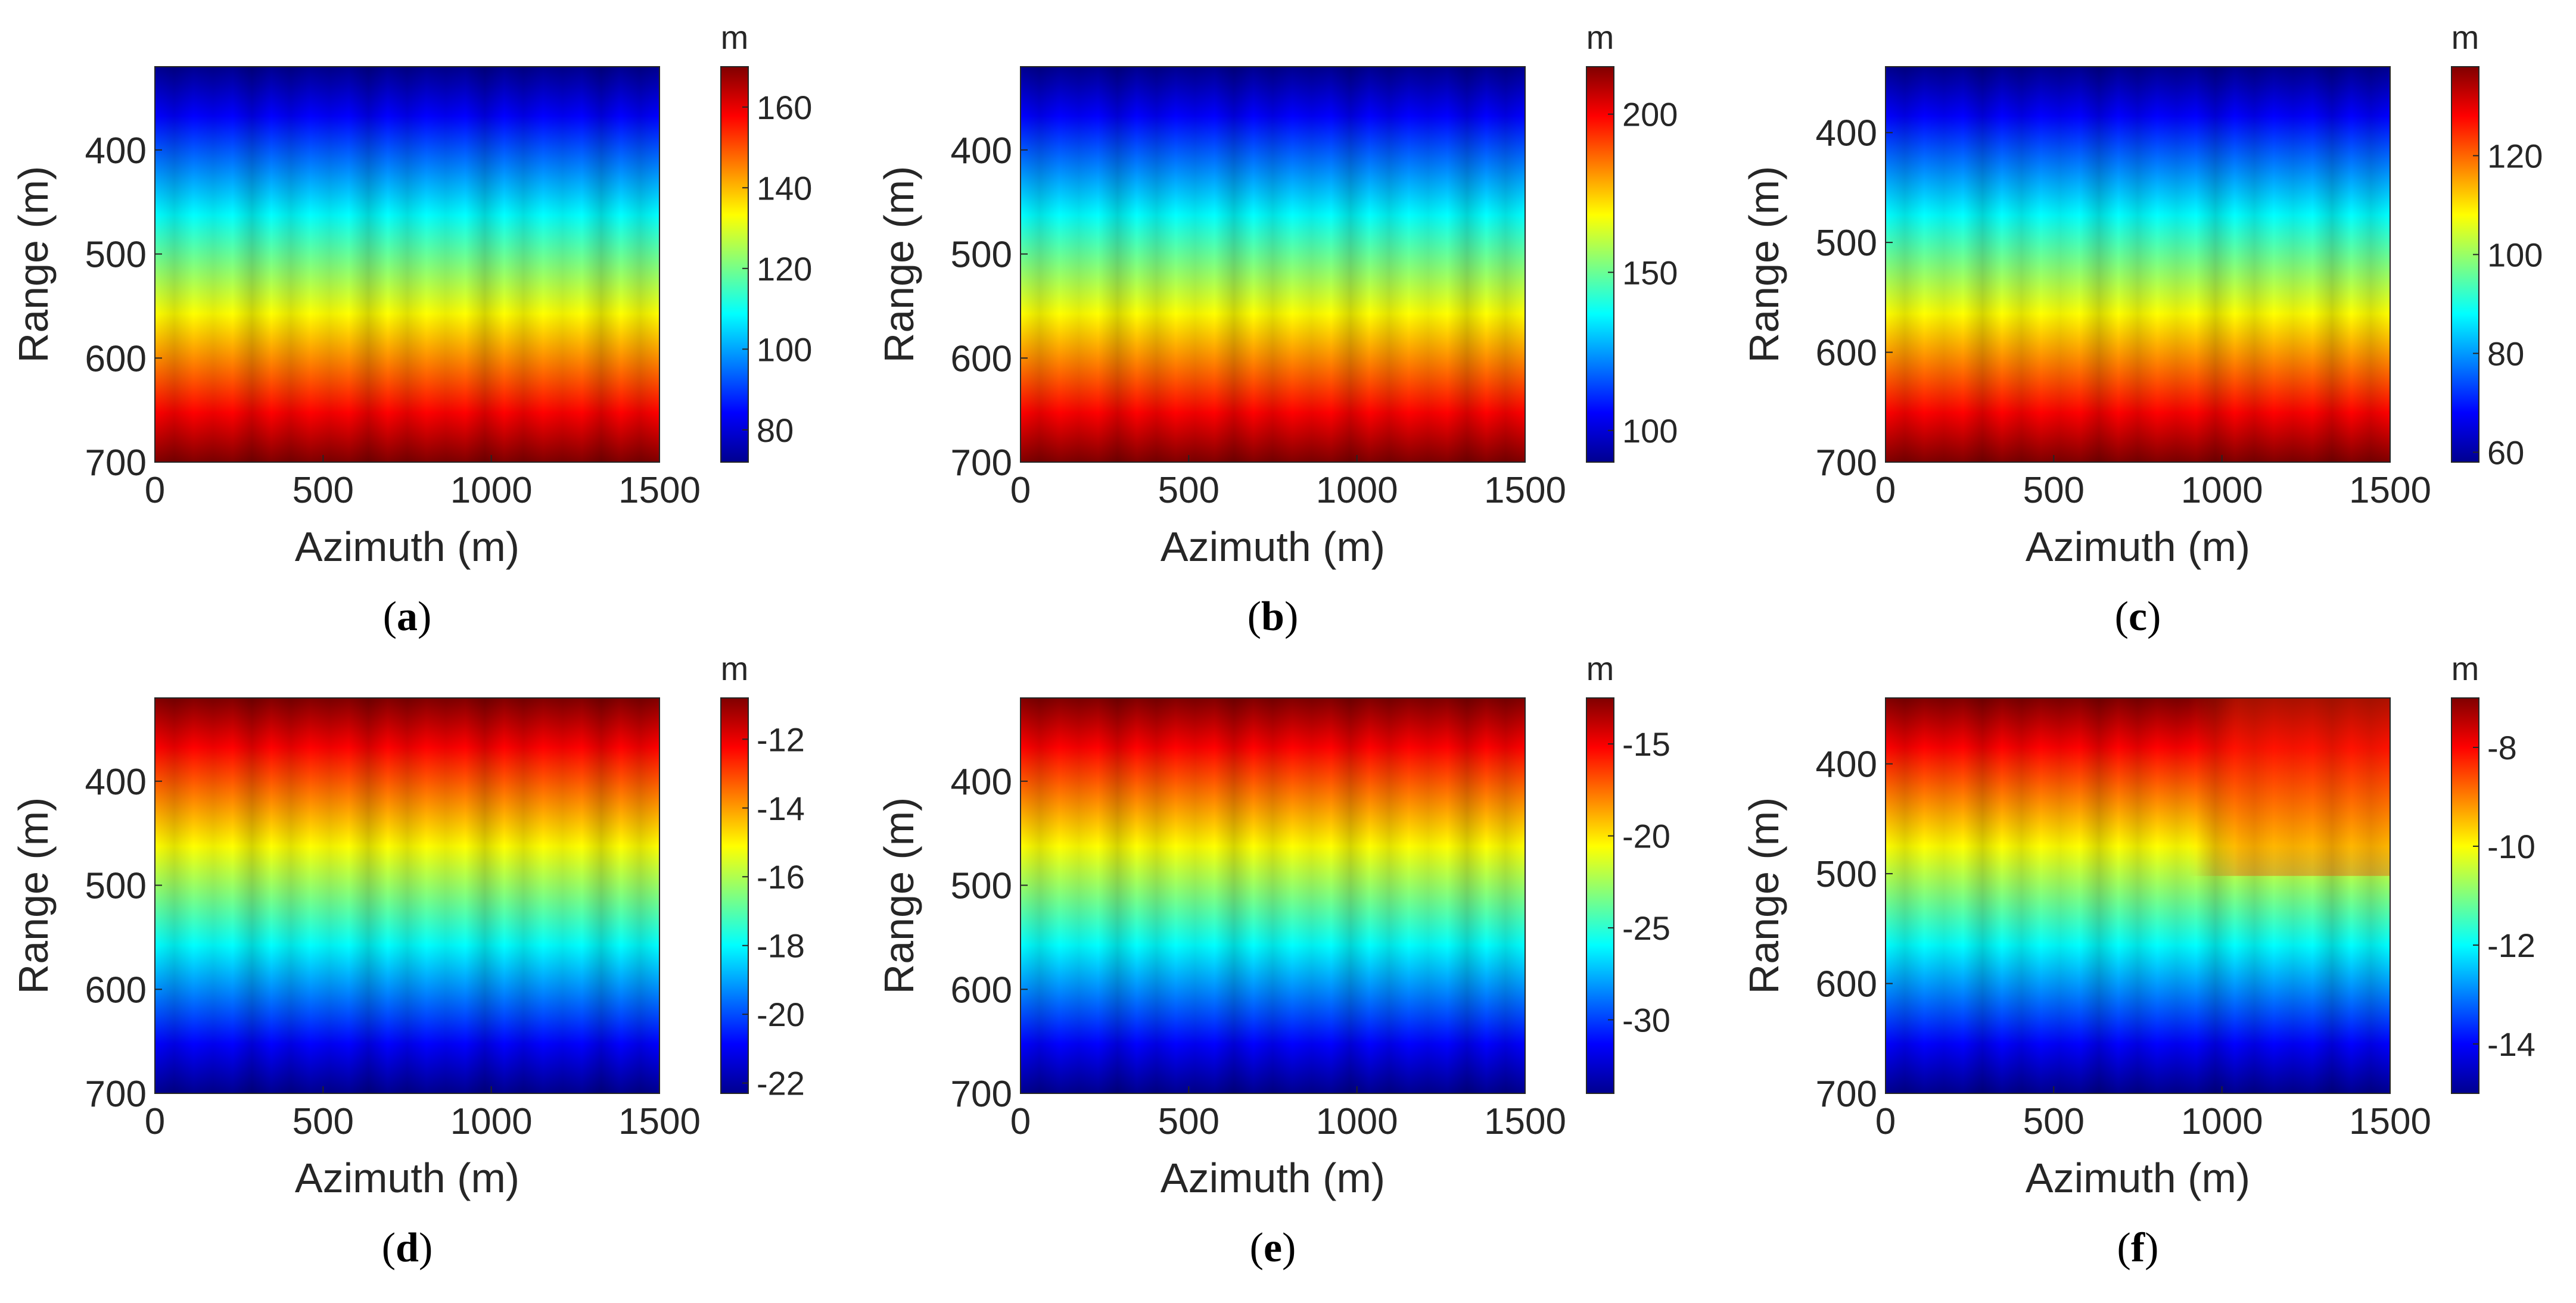  What do you see at coordinates (1273, 617) in the screenshot?
I see `panel-caption: (b)` at bounding box center [1273, 617].